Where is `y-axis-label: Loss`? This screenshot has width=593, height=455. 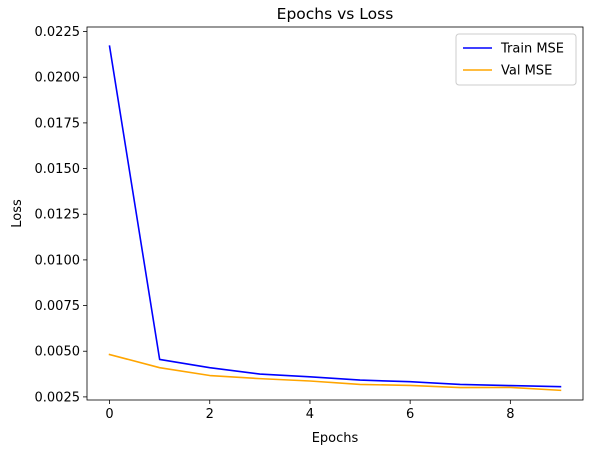 y-axis-label: Loss is located at coordinates (17, 213).